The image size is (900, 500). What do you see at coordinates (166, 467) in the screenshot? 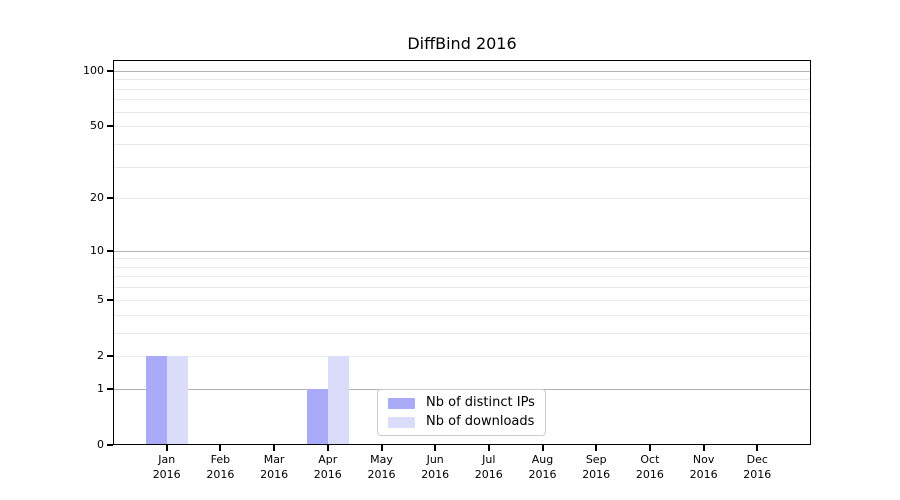
I see `x-tick-label: Jan 2016` at bounding box center [166, 467].